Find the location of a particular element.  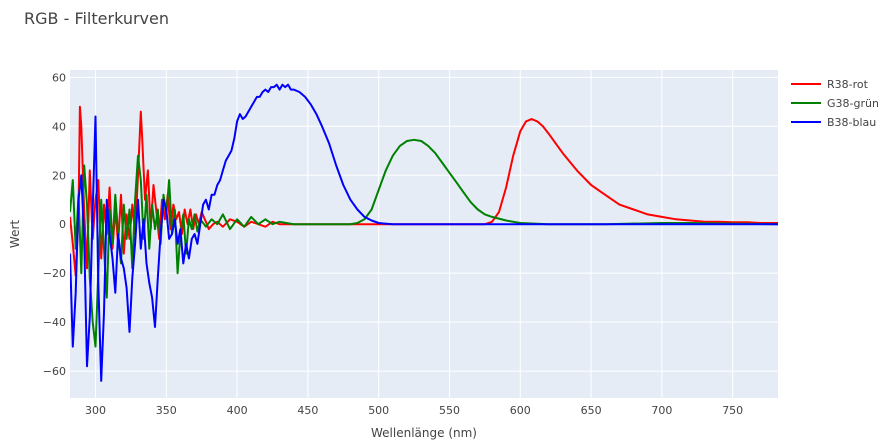

x-tick-label: 600 is located at coordinates (520, 410).